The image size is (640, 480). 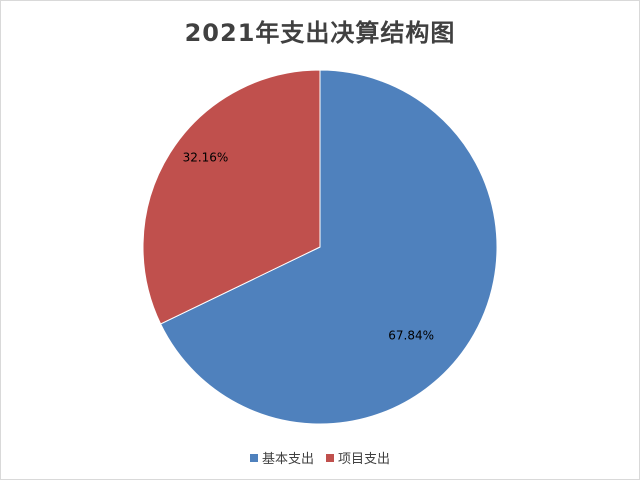 I want to click on legend-item-project: 项目支出, so click(x=358, y=457).